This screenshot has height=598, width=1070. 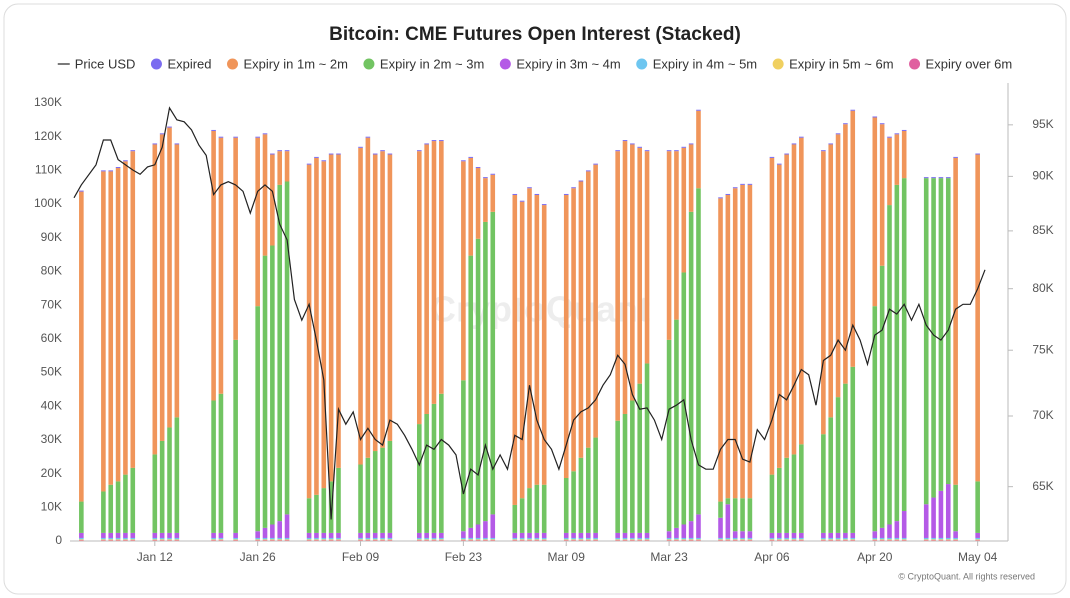 What do you see at coordinates (705, 63) in the screenshot?
I see `legend-label: Expiry in 4m ~ 5m` at bounding box center [705, 63].